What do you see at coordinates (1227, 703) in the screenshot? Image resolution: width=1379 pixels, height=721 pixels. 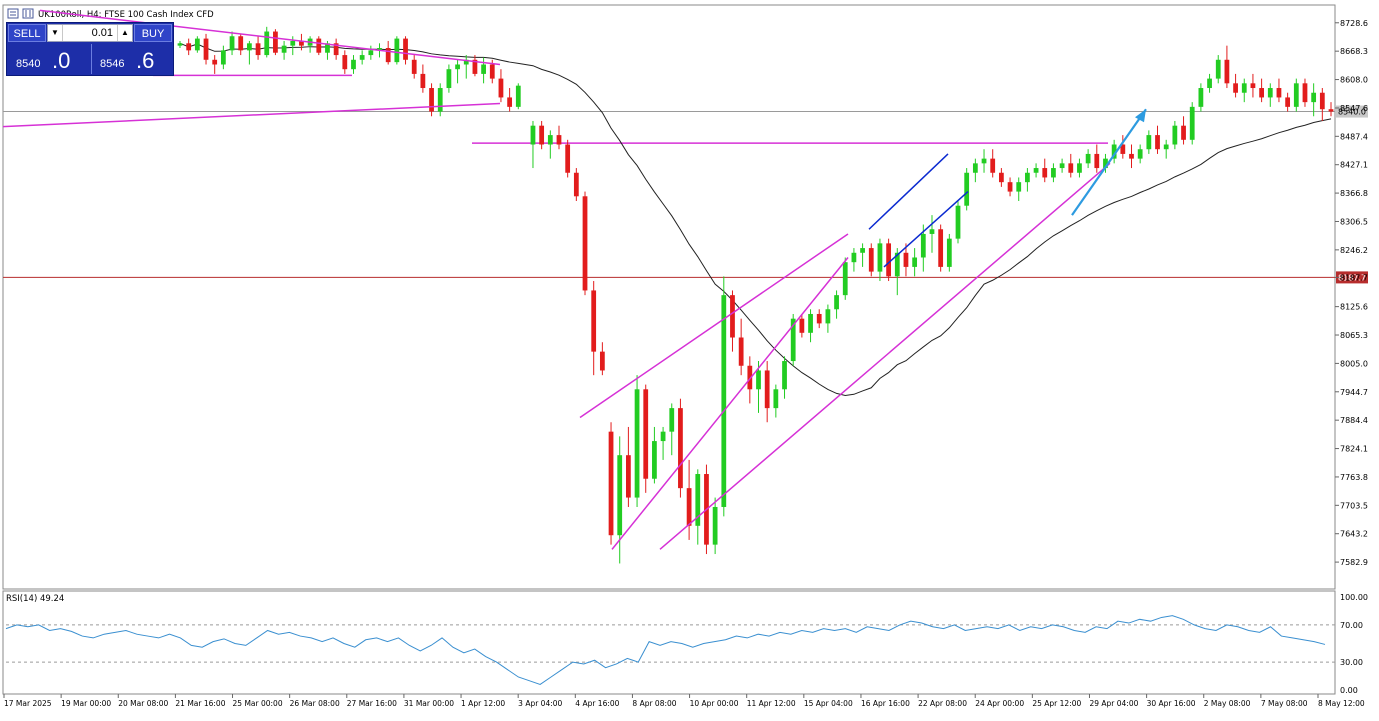 I see `time-tick-label: 2 May 08:00` at bounding box center [1227, 703].